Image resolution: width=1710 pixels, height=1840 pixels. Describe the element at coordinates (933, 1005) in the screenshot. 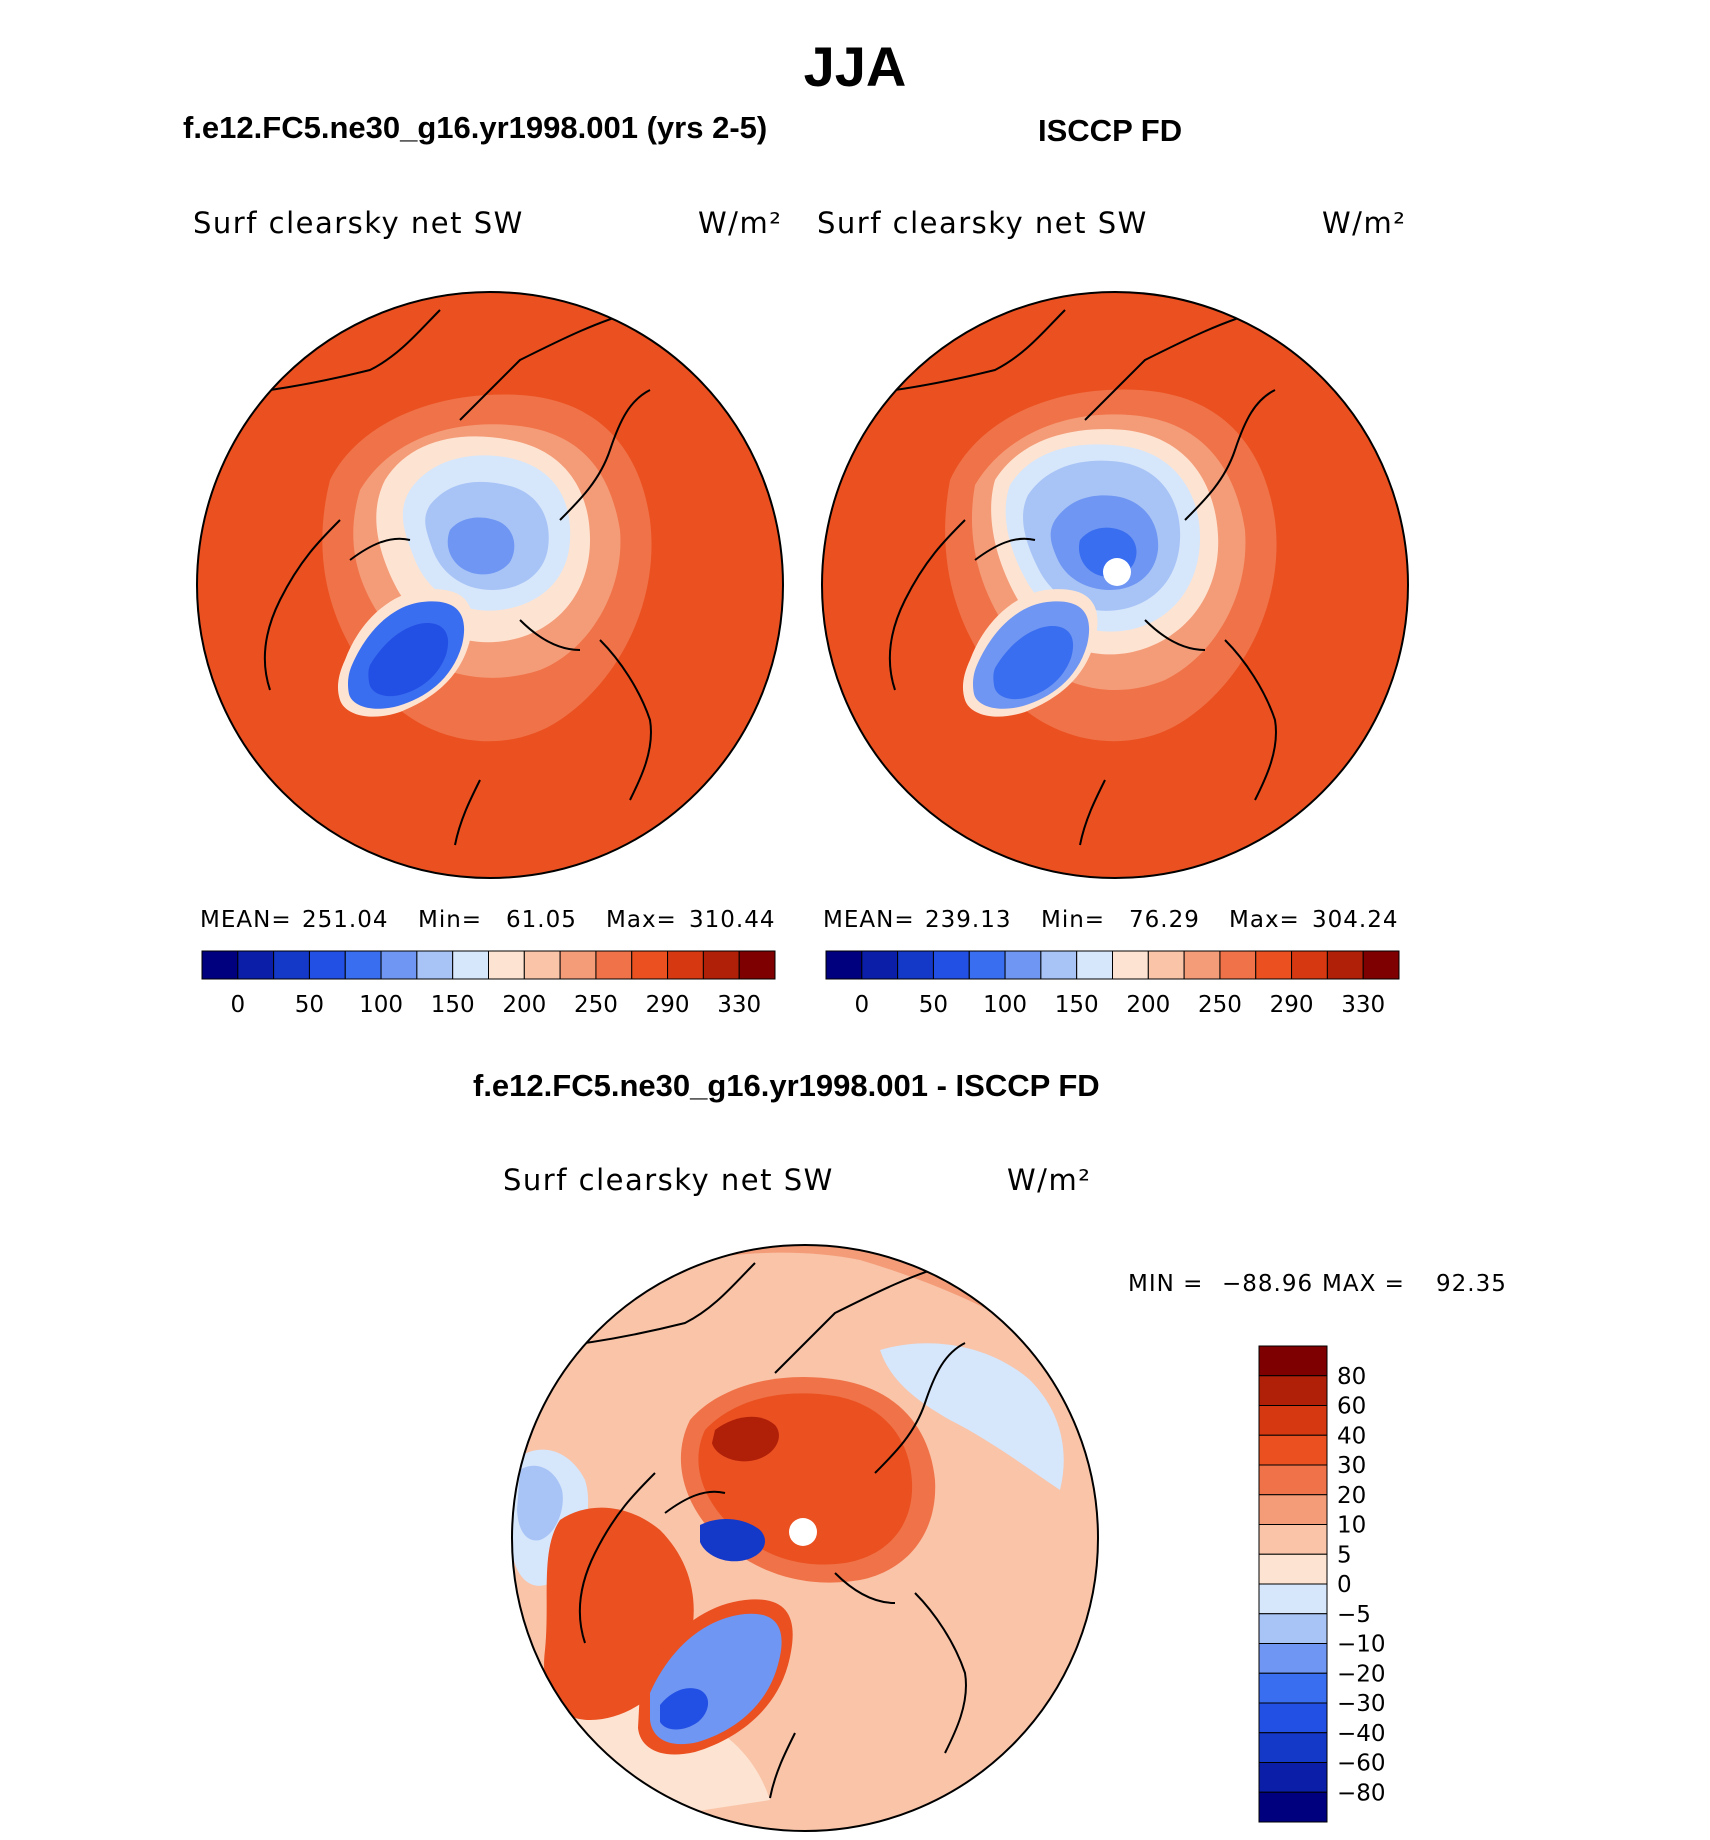

I see `panel2-colorbar-tick-label: 50` at that location.